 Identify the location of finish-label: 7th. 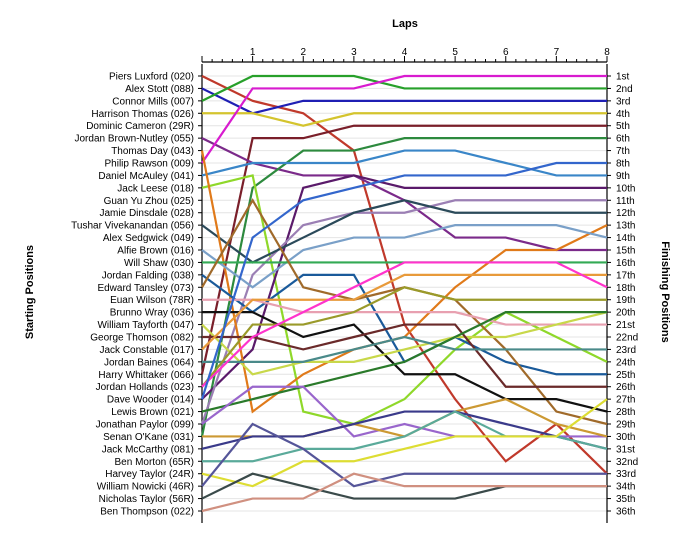
(623, 151).